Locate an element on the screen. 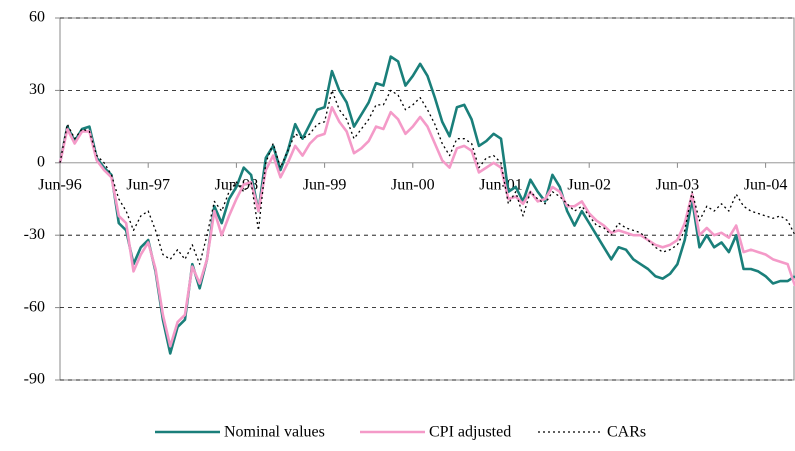 The height and width of the screenshot is (451, 795). legend-label: Nominal values is located at coordinates (274, 432).